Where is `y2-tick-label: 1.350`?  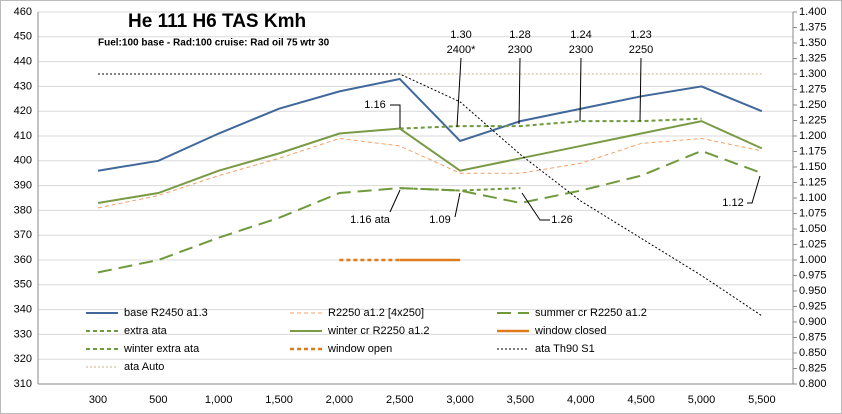
y2-tick-label: 1.350 is located at coordinates (813, 43).